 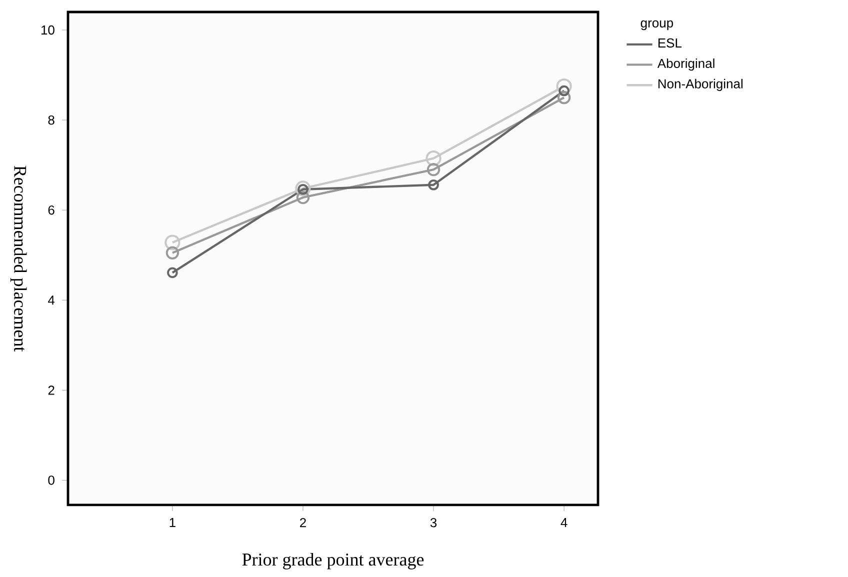 I want to click on y-tick-label: 10, so click(x=47, y=30).